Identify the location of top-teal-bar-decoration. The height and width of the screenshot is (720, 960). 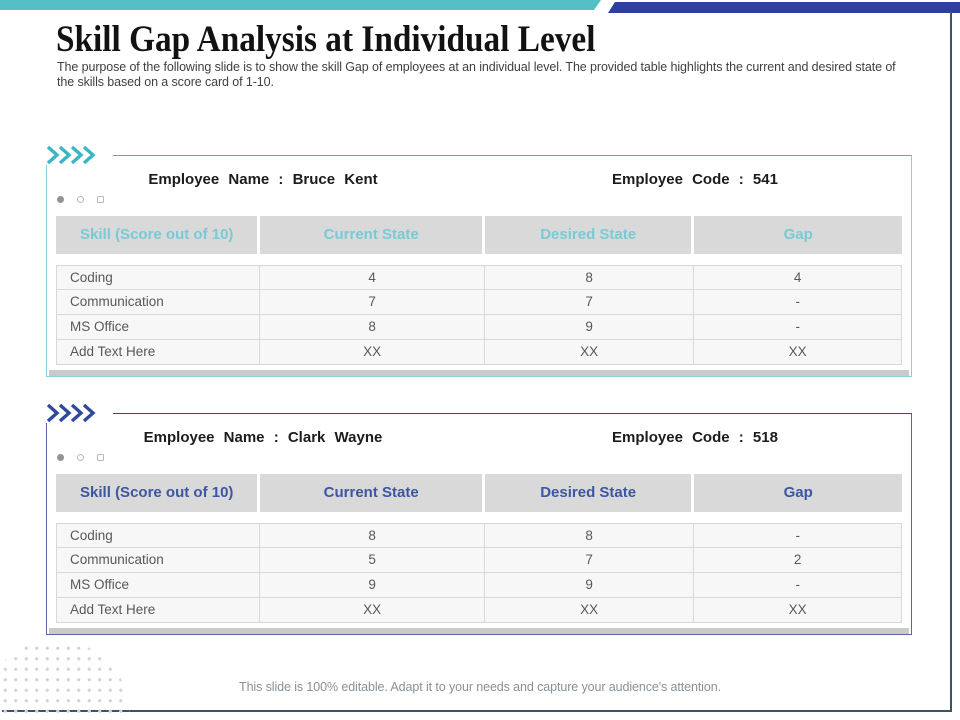
(300, 5).